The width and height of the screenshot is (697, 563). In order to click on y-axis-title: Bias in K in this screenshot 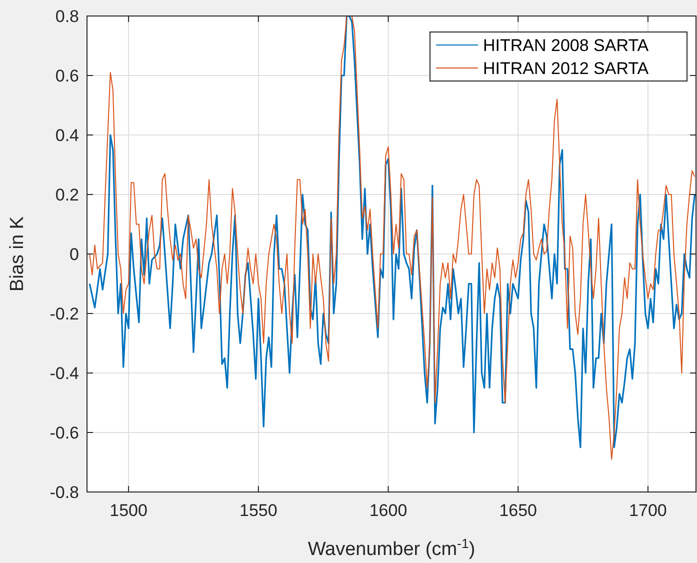, I will do `click(17, 254)`.